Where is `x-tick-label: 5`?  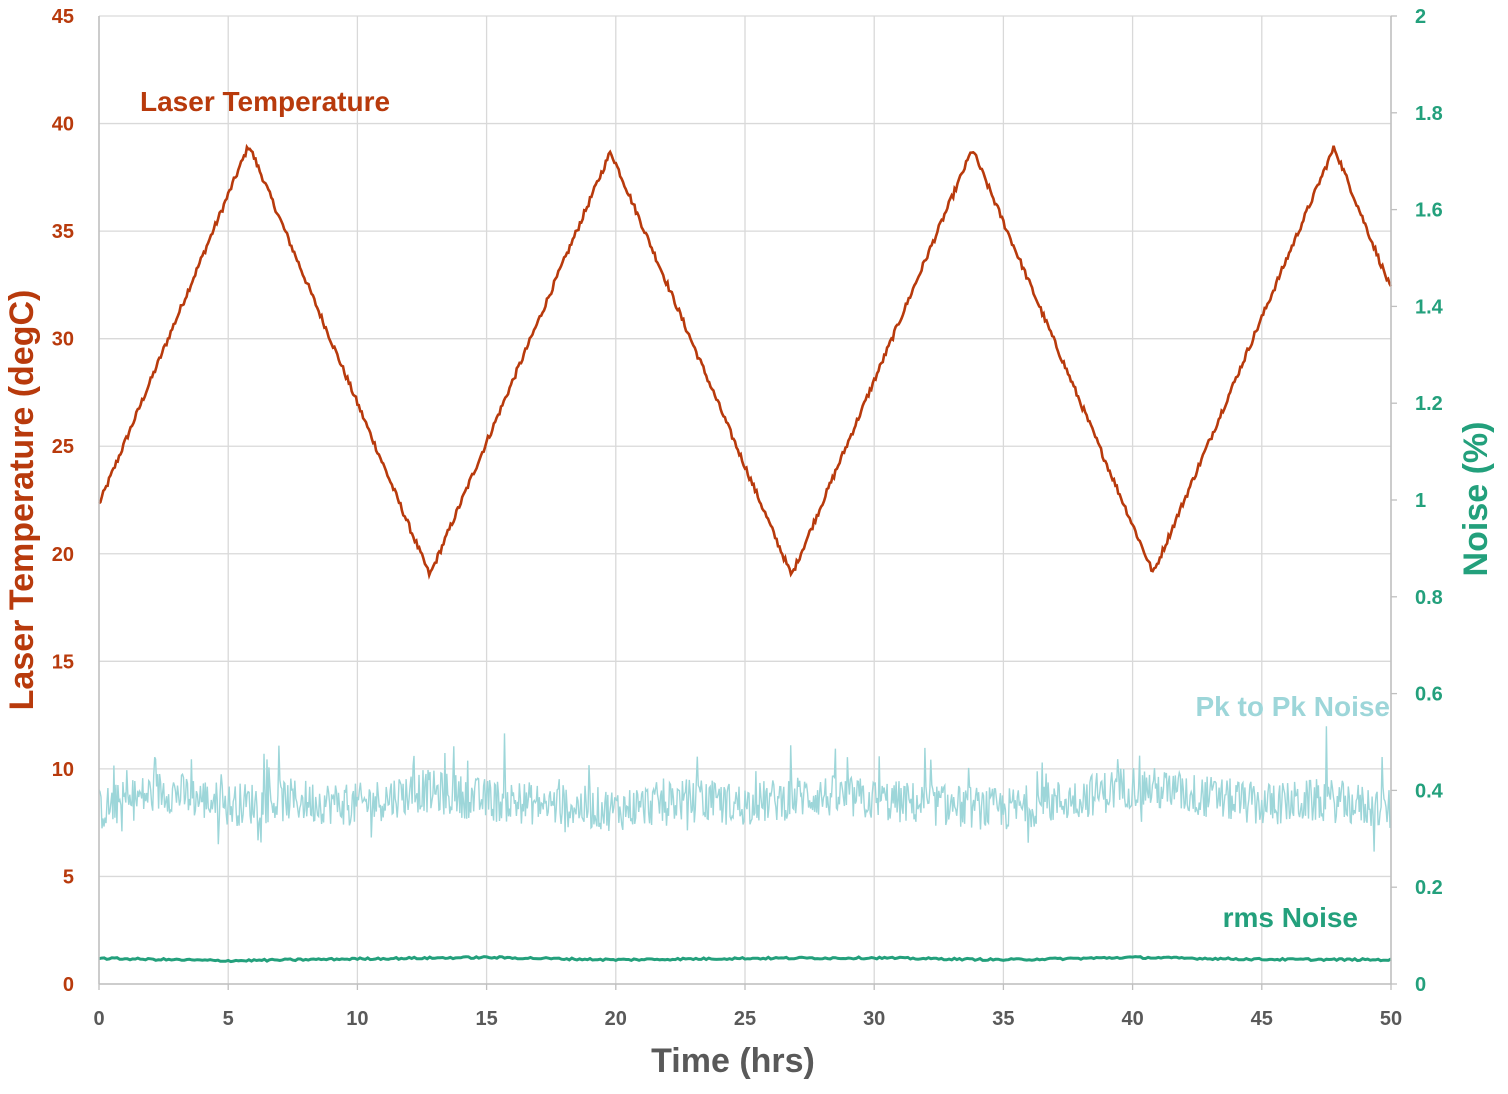 x-tick-label: 5 is located at coordinates (228, 1019).